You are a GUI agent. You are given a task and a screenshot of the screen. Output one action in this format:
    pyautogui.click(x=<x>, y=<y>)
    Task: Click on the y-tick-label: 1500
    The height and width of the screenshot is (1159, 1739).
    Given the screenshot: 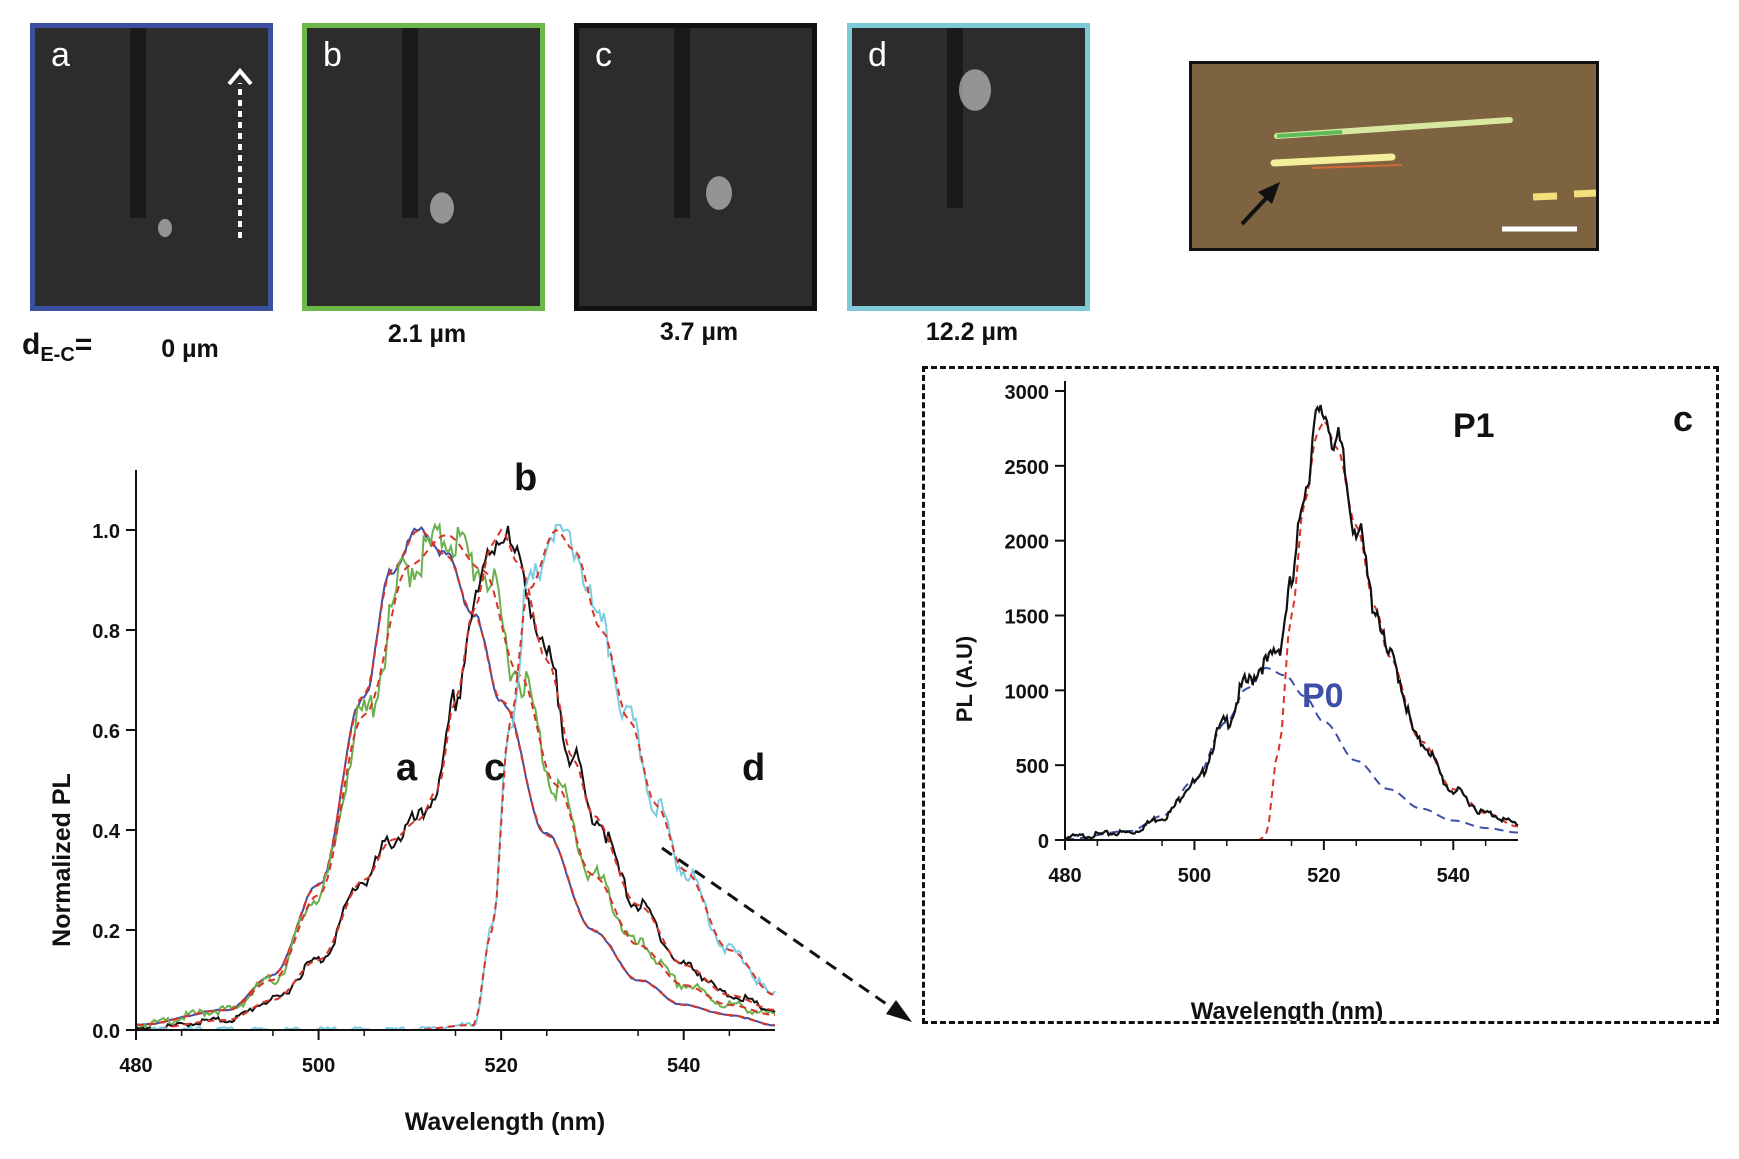 What is the action you would take?
    pyautogui.click(x=1027, y=618)
    